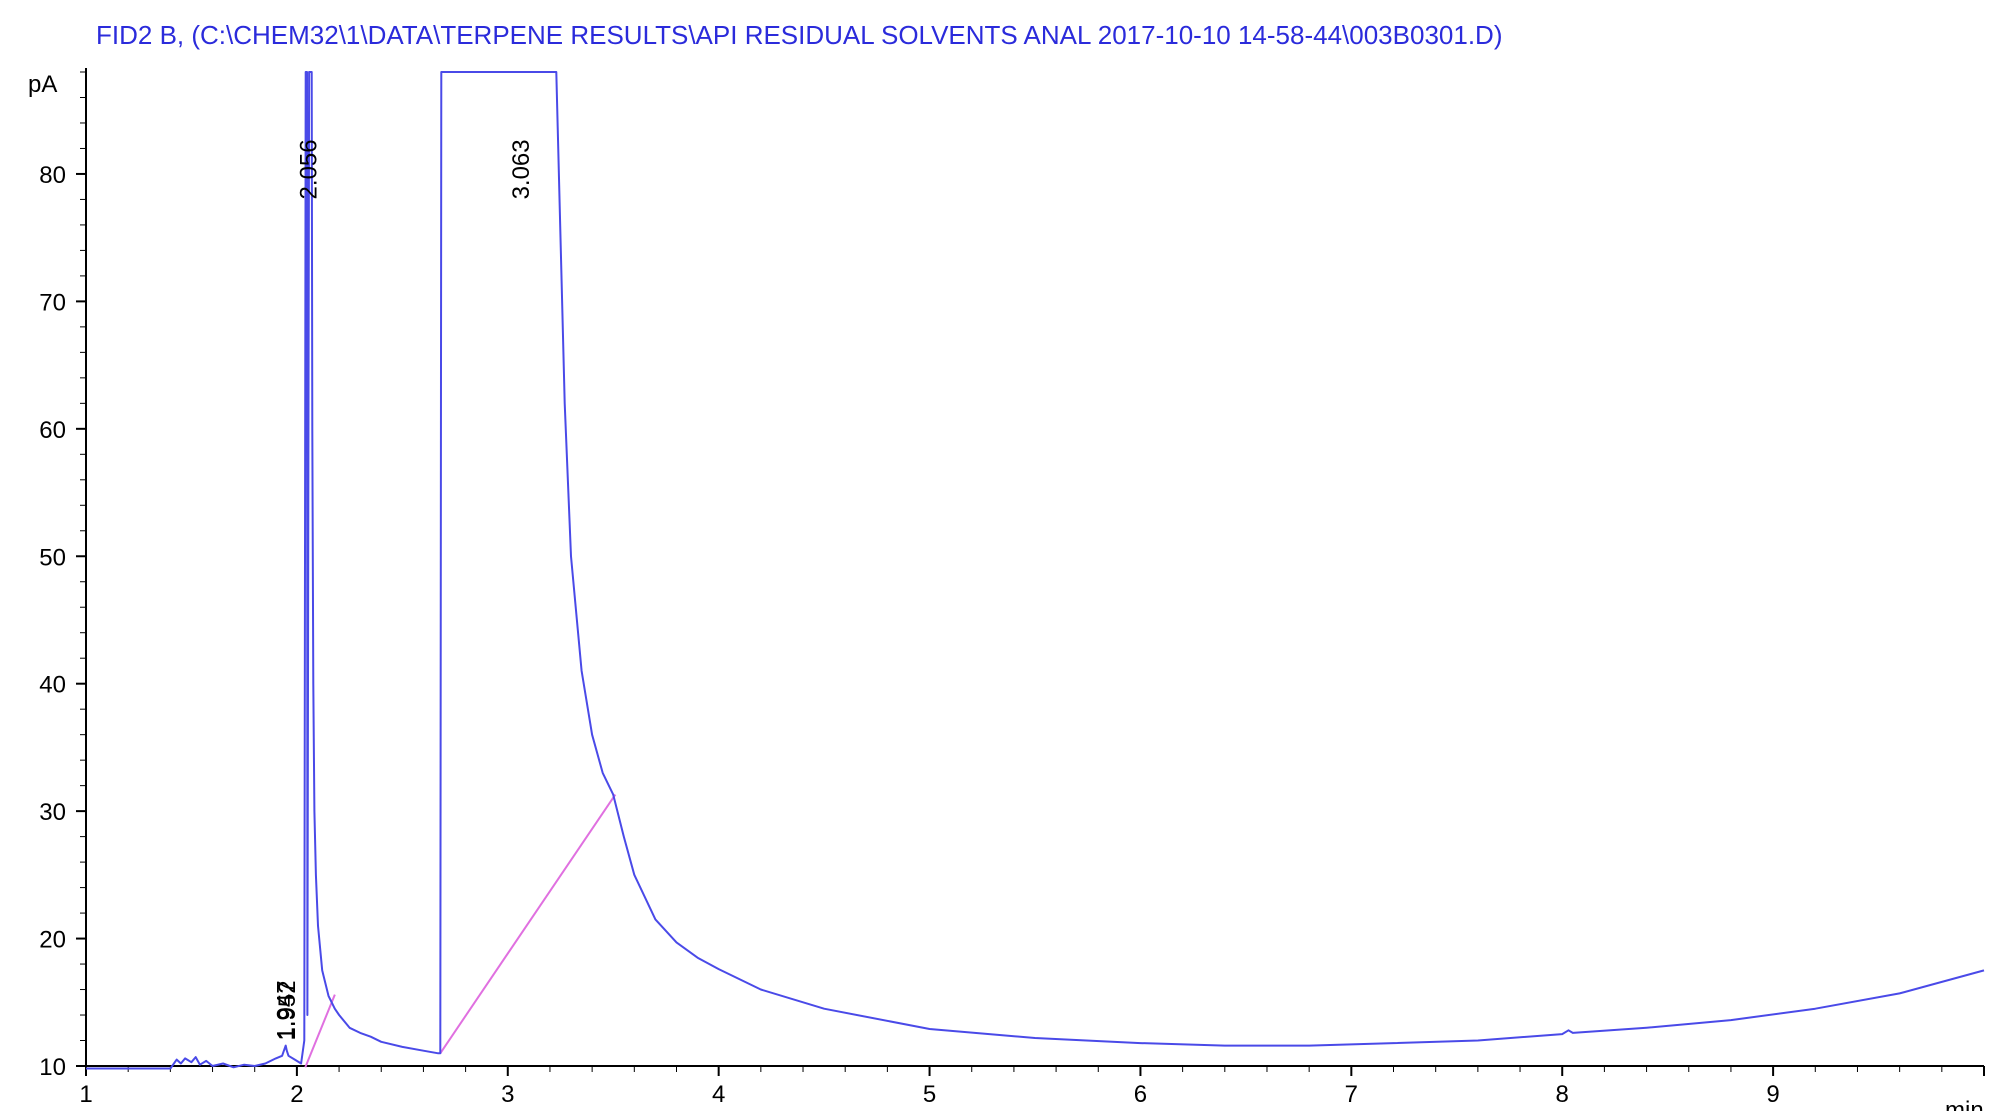 This screenshot has width=1994, height=1116. What do you see at coordinates (52, 557) in the screenshot?
I see `y-tick-label: 50` at bounding box center [52, 557].